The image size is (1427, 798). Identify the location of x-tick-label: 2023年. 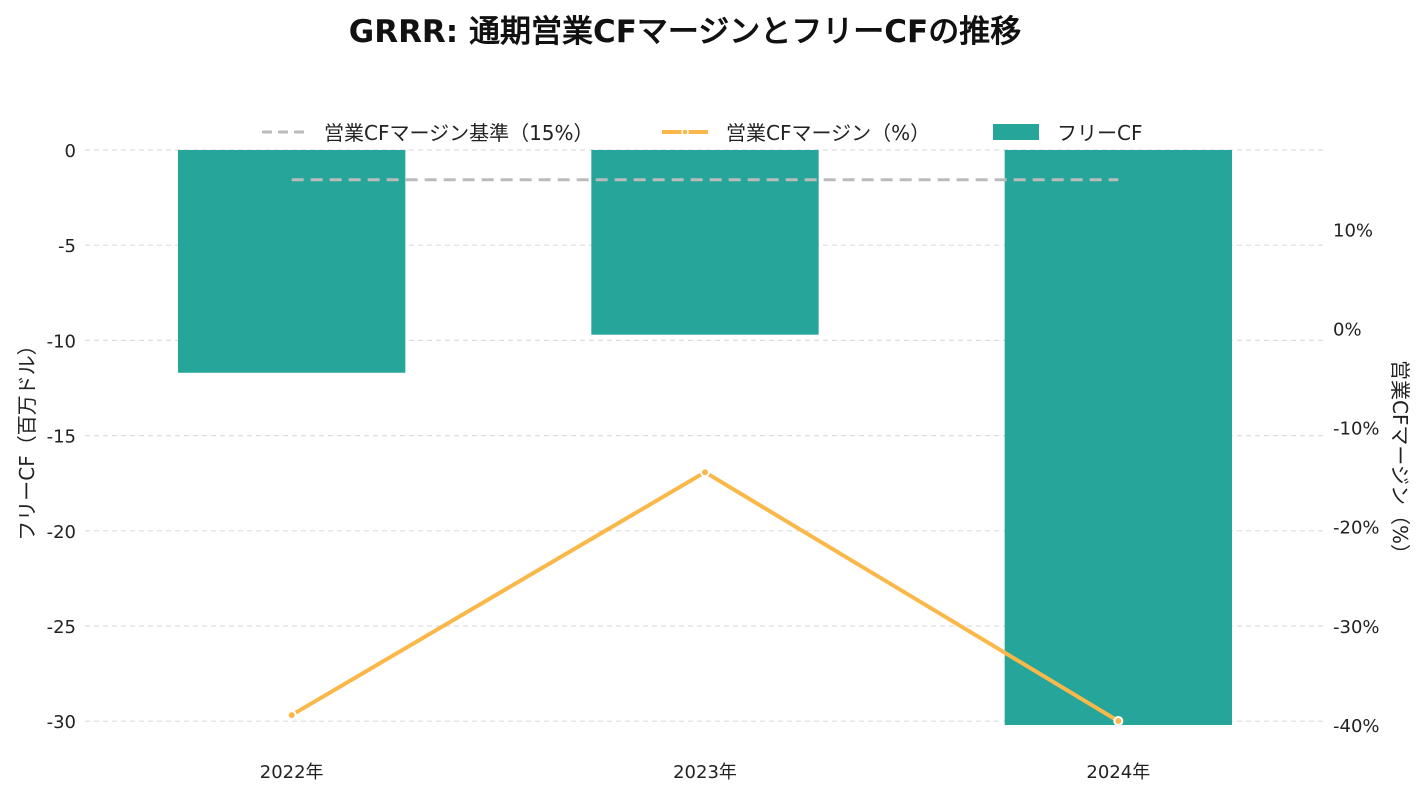
(705, 772).